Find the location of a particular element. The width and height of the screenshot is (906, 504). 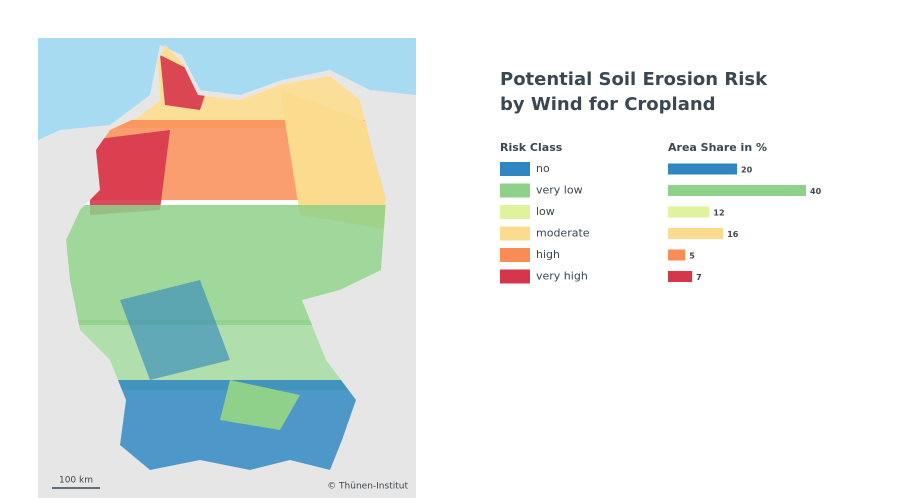

bar-value: 40 is located at coordinates (816, 191).